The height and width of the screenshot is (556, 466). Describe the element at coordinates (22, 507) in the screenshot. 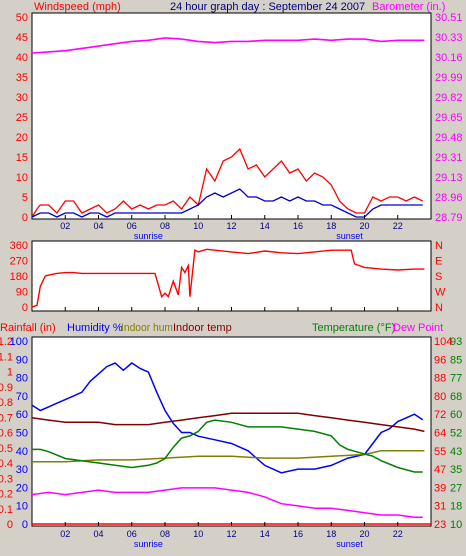

I see `humidity-tick-label: 10` at that location.